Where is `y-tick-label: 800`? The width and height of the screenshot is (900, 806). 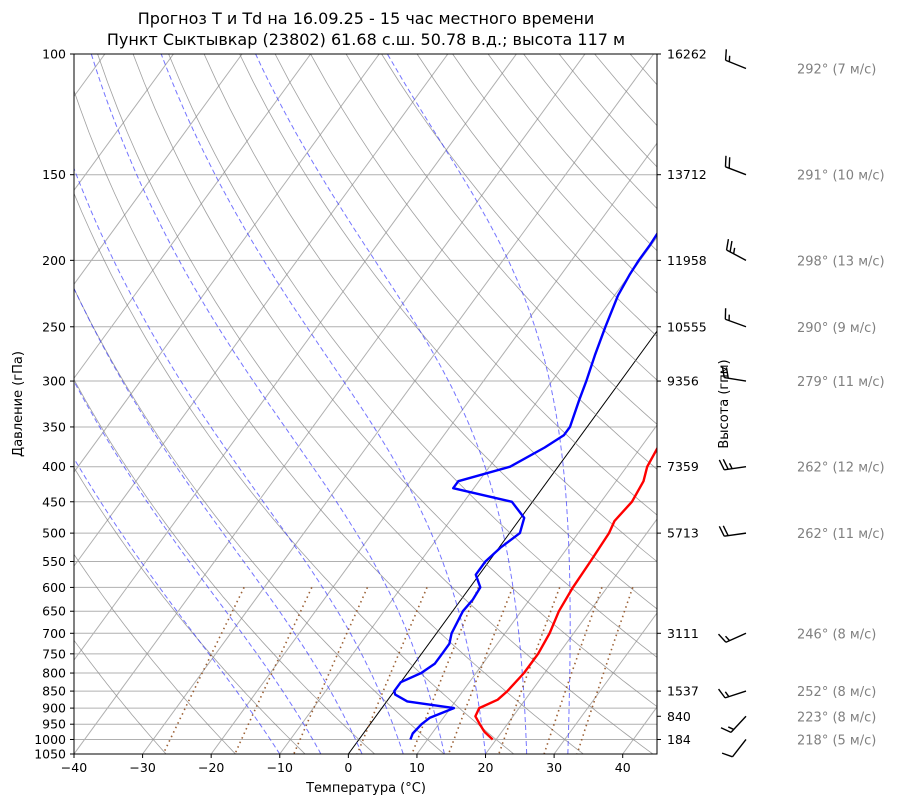 y-tick-label: 800 is located at coordinates (54, 673).